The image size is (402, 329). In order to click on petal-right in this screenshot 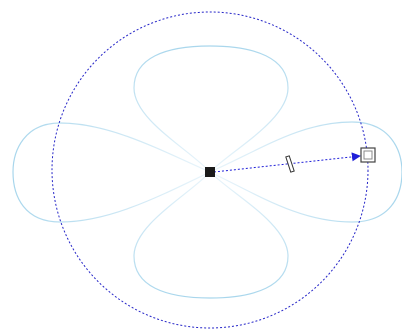, I will do `click(305, 172)`.